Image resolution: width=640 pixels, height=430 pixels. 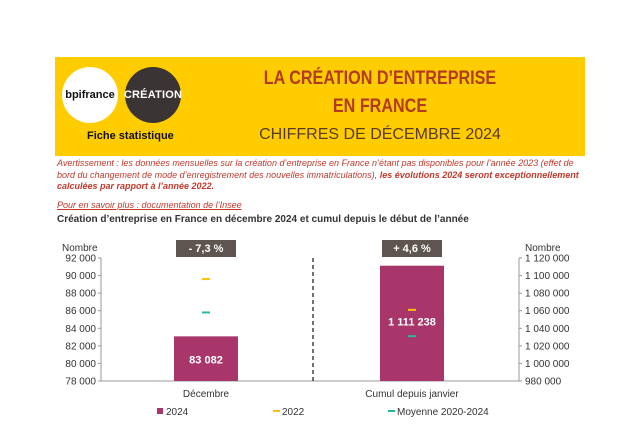 What do you see at coordinates (80, 364) in the screenshot?
I see `left-tick-label: 80 000` at bounding box center [80, 364].